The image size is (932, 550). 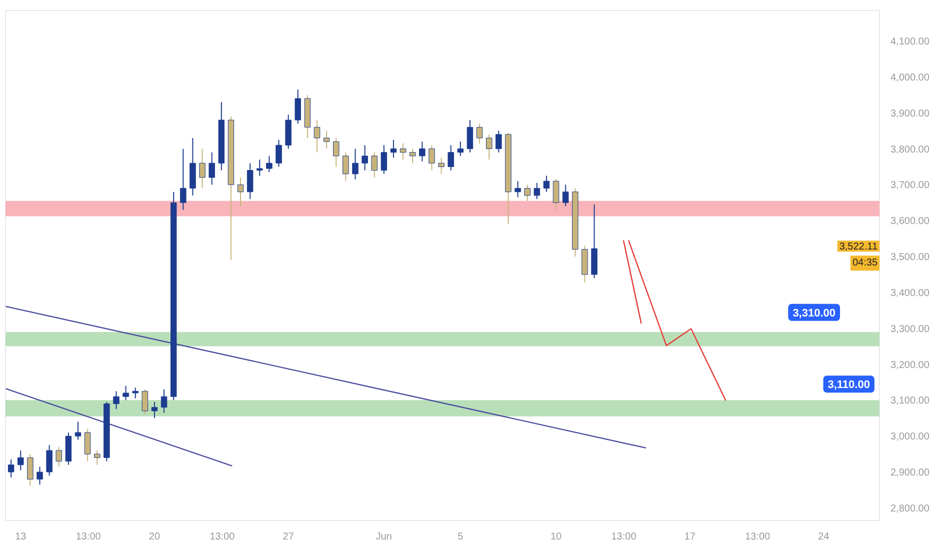 What do you see at coordinates (461, 537) in the screenshot?
I see `x-tick-label: 5` at bounding box center [461, 537].